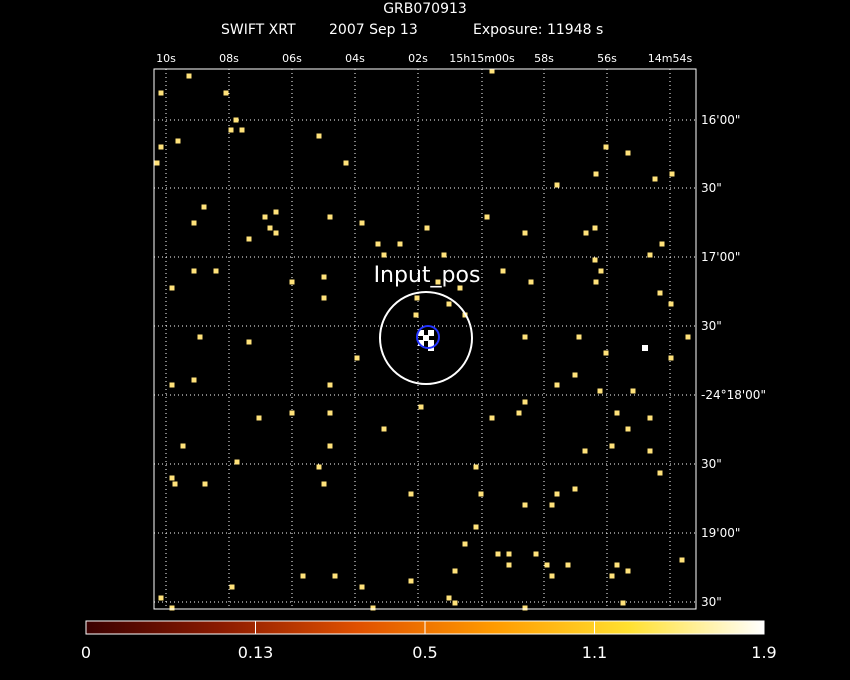 This screenshot has width=850, height=680. I want to click on ra-tick-label: 14m54s, so click(670, 58).